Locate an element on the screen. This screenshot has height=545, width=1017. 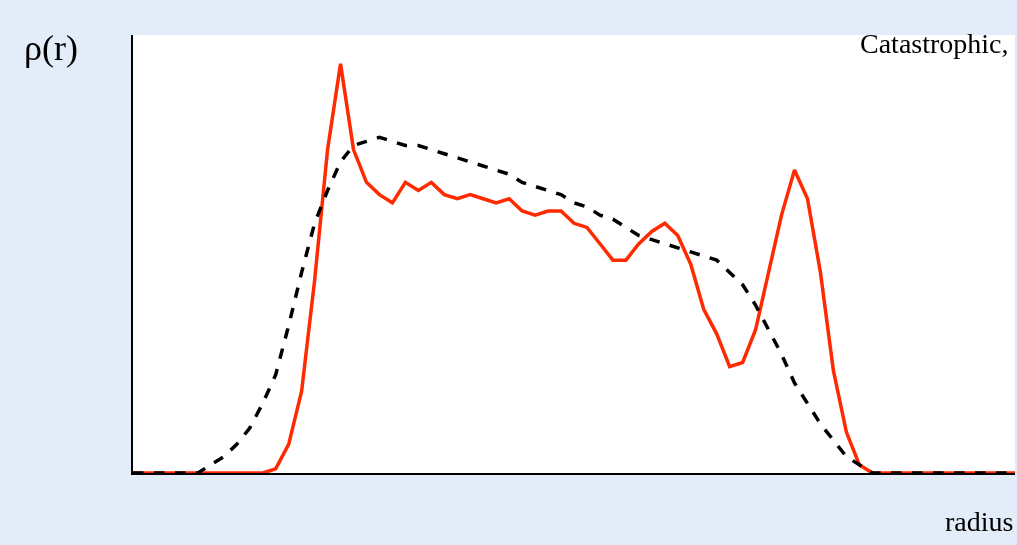
x-axis-title: radius is located at coordinates (979, 521).